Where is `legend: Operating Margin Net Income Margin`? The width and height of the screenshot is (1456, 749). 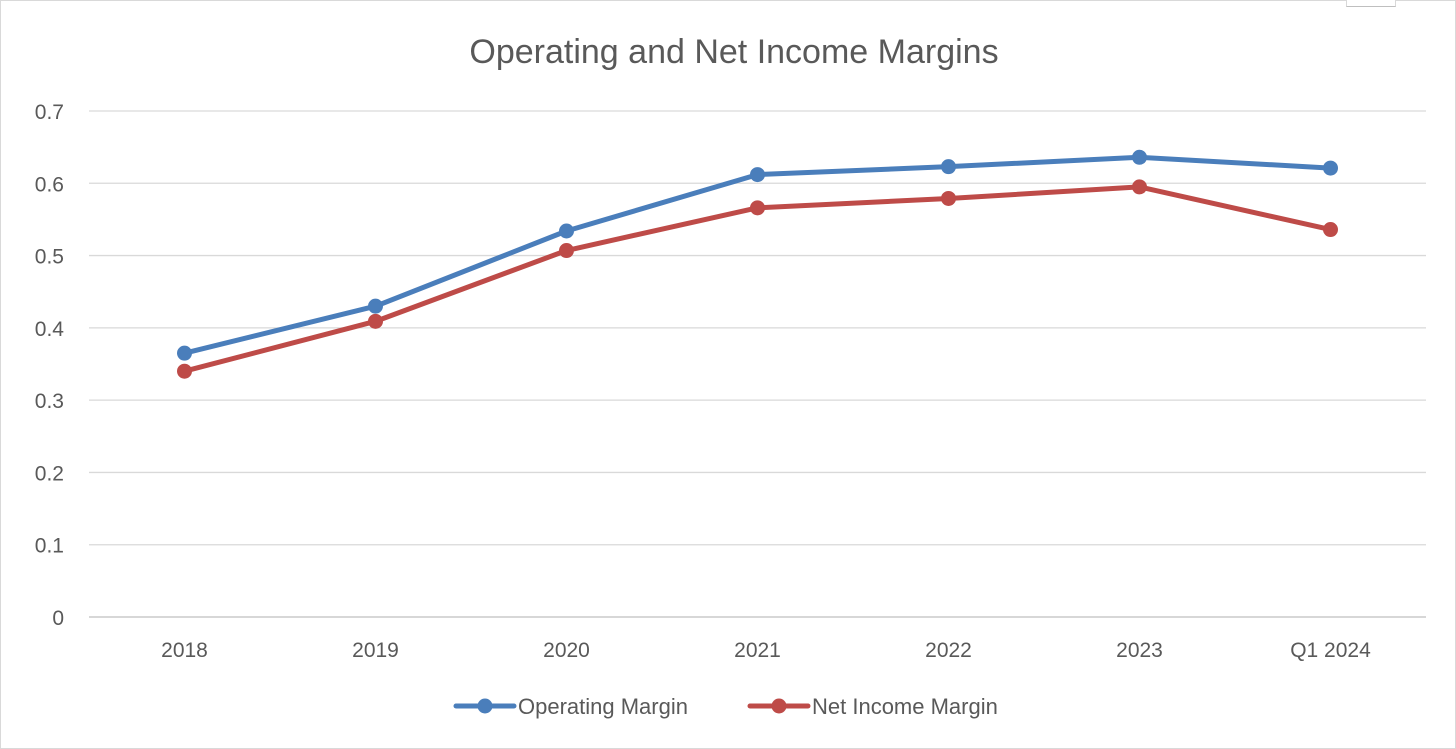
legend: Operating Margin Net Income Margin is located at coordinates (725, 706).